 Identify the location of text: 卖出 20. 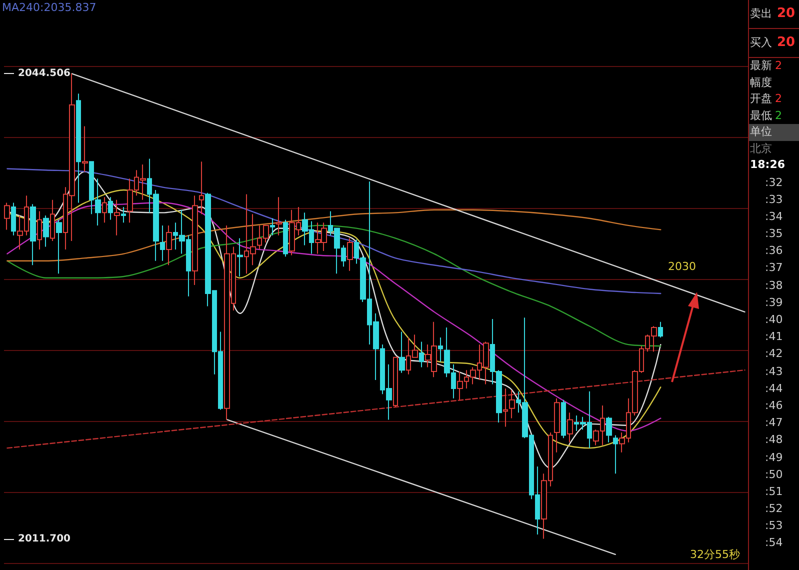
(774, 14).